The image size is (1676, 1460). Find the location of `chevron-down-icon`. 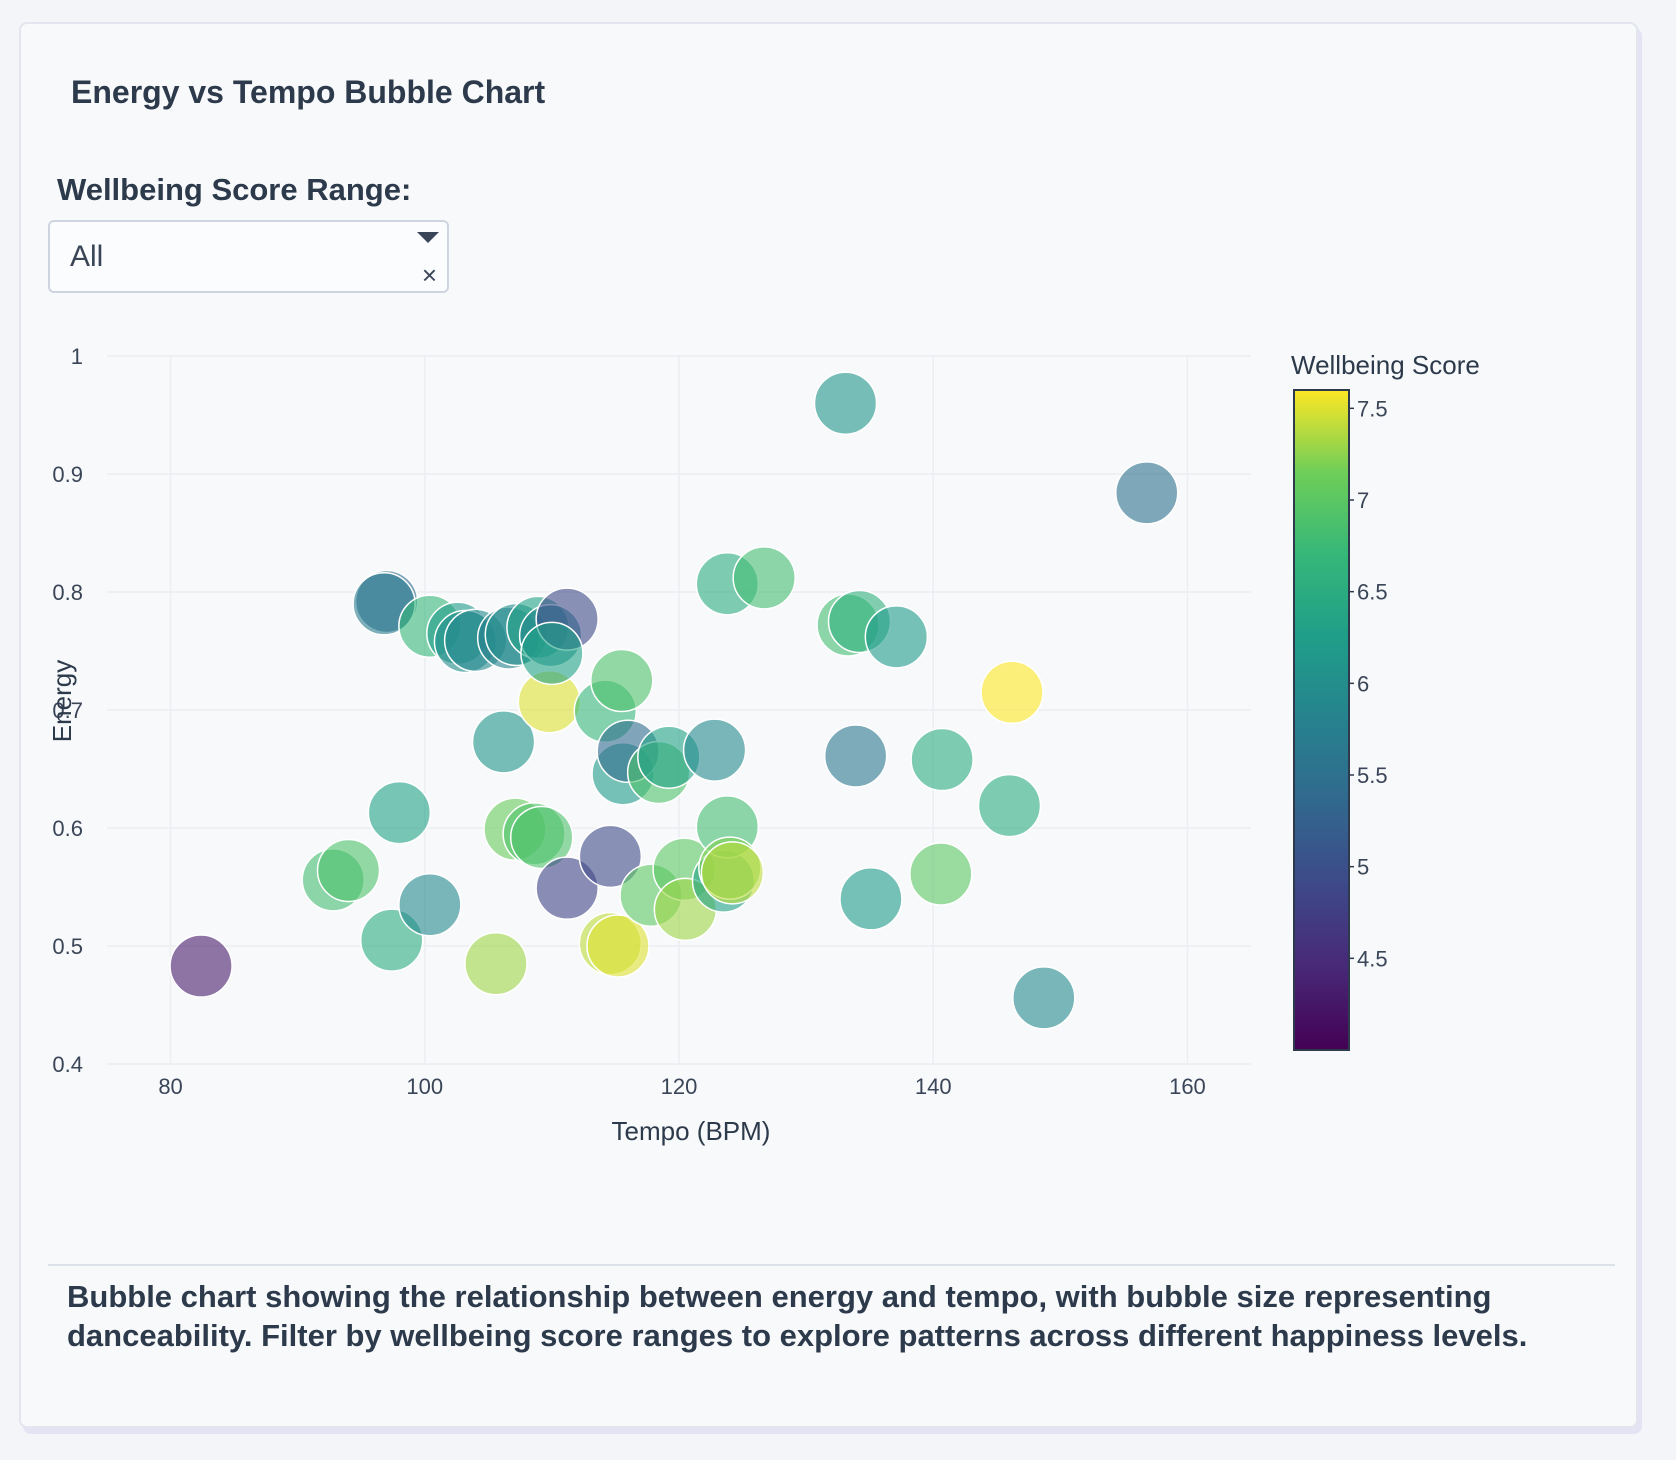

chevron-down-icon is located at coordinates (428, 237).